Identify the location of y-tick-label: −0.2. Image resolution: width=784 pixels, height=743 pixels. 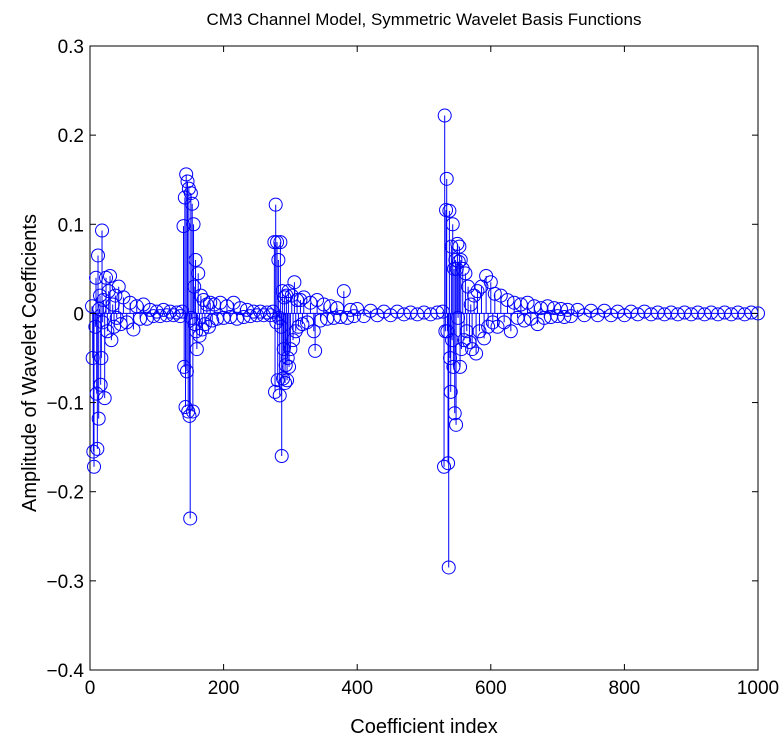
(65, 493).